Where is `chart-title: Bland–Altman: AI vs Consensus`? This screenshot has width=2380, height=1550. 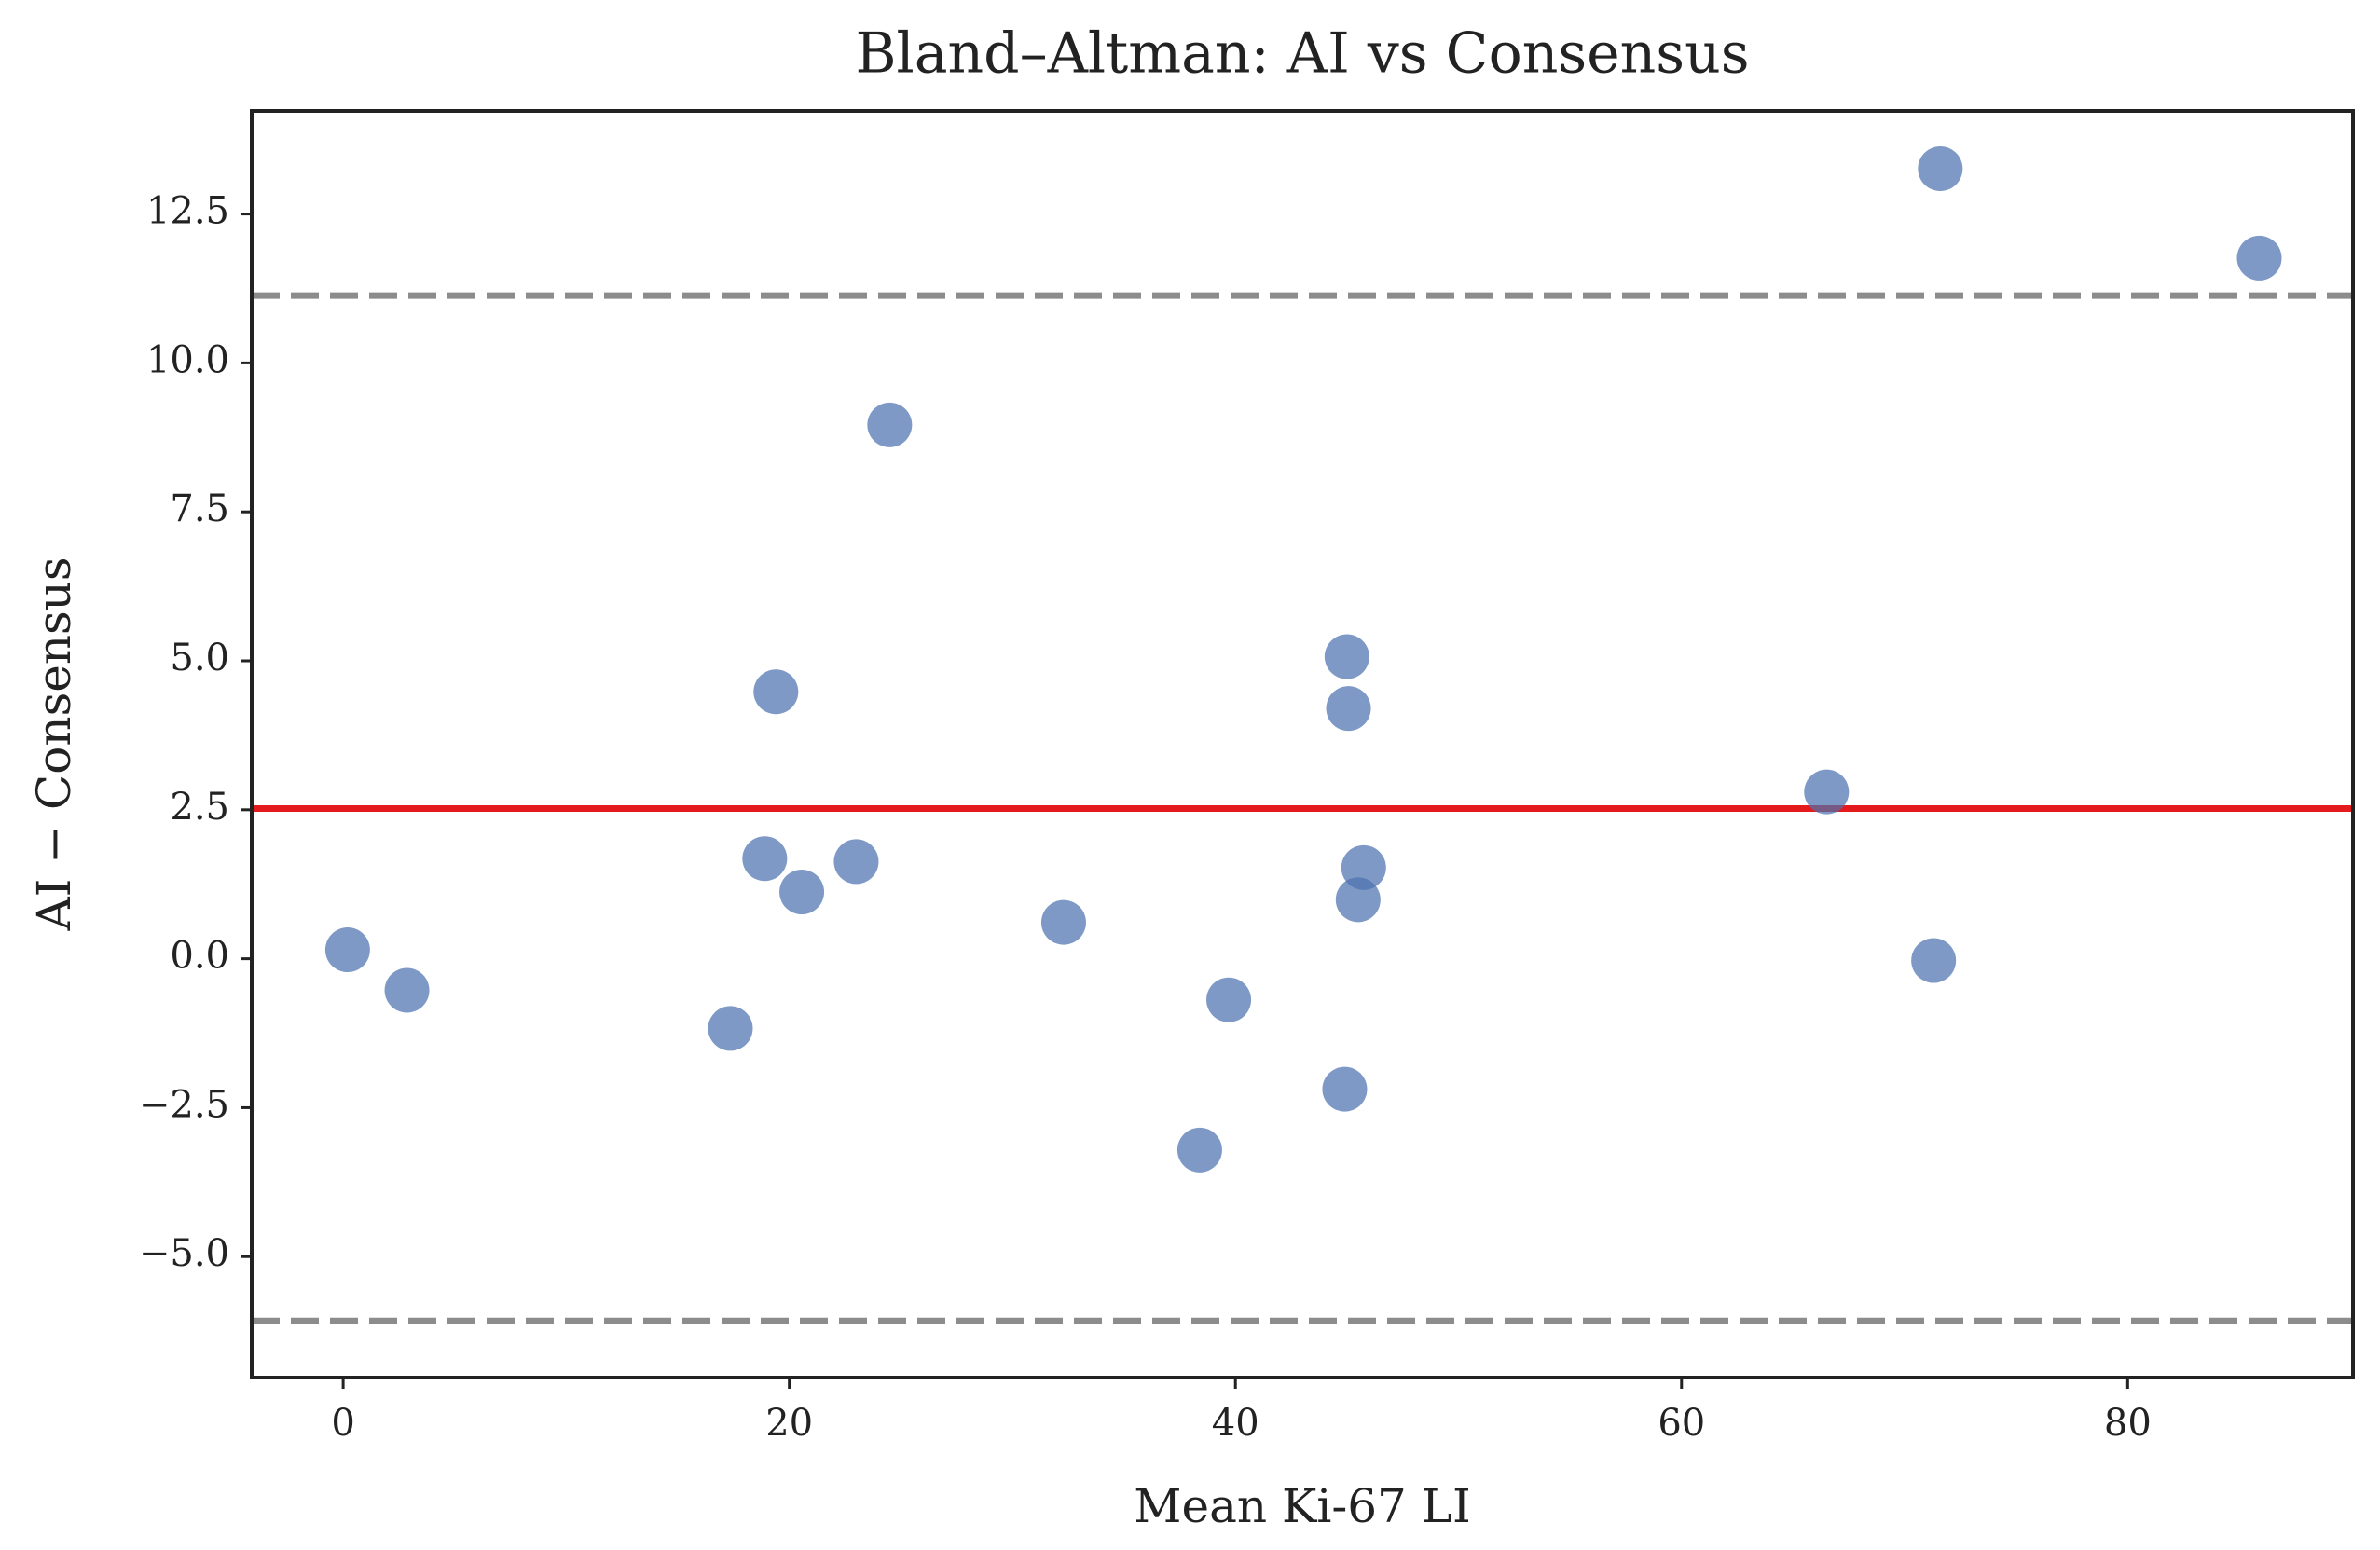 chart-title: Bland–Altman: AI vs Consensus is located at coordinates (1302, 54).